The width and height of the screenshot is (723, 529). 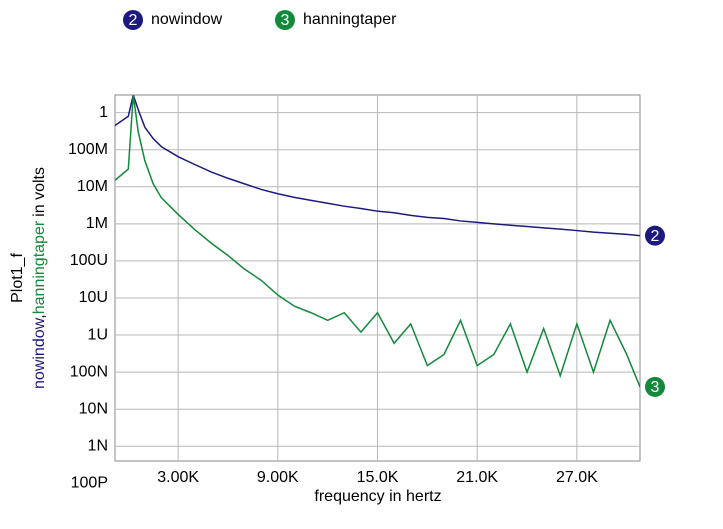 What do you see at coordinates (89, 260) in the screenshot?
I see `y-tick-label: 100U` at bounding box center [89, 260].